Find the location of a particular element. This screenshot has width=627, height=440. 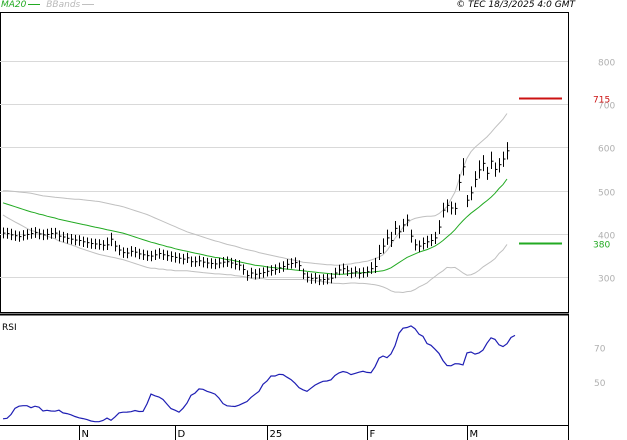

bbands-legend-swatch is located at coordinates (88, 4).